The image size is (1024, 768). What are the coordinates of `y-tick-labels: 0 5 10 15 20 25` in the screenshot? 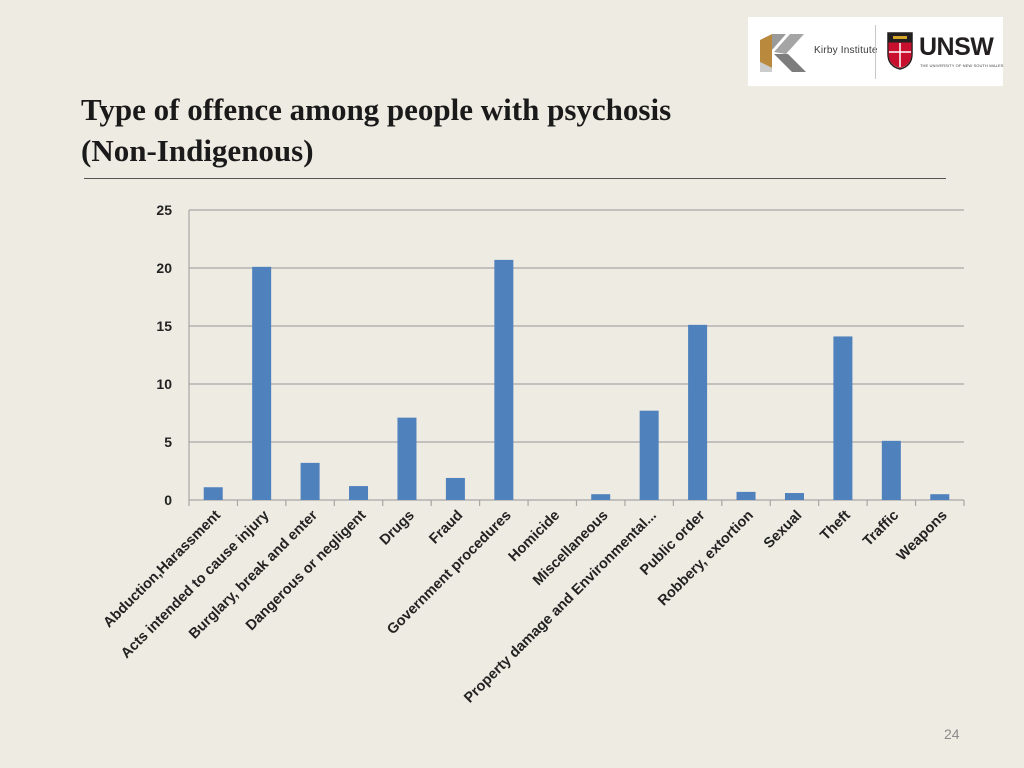 It's located at (164, 355).